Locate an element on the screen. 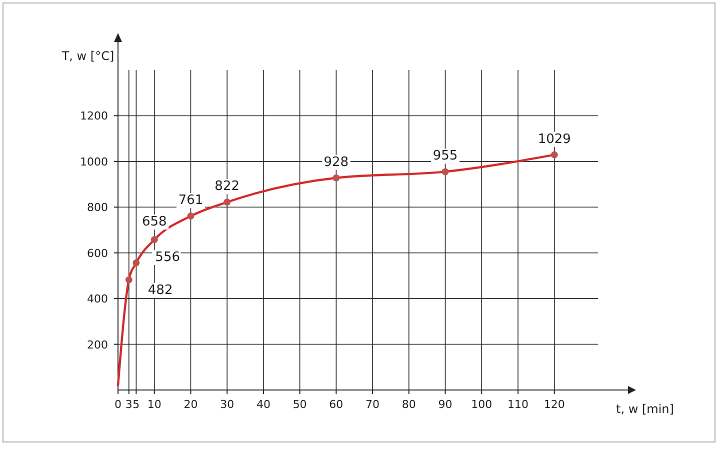 Image resolution: width=718 pixels, height=449 pixels. x-tick-label: 100 is located at coordinates (481, 404).